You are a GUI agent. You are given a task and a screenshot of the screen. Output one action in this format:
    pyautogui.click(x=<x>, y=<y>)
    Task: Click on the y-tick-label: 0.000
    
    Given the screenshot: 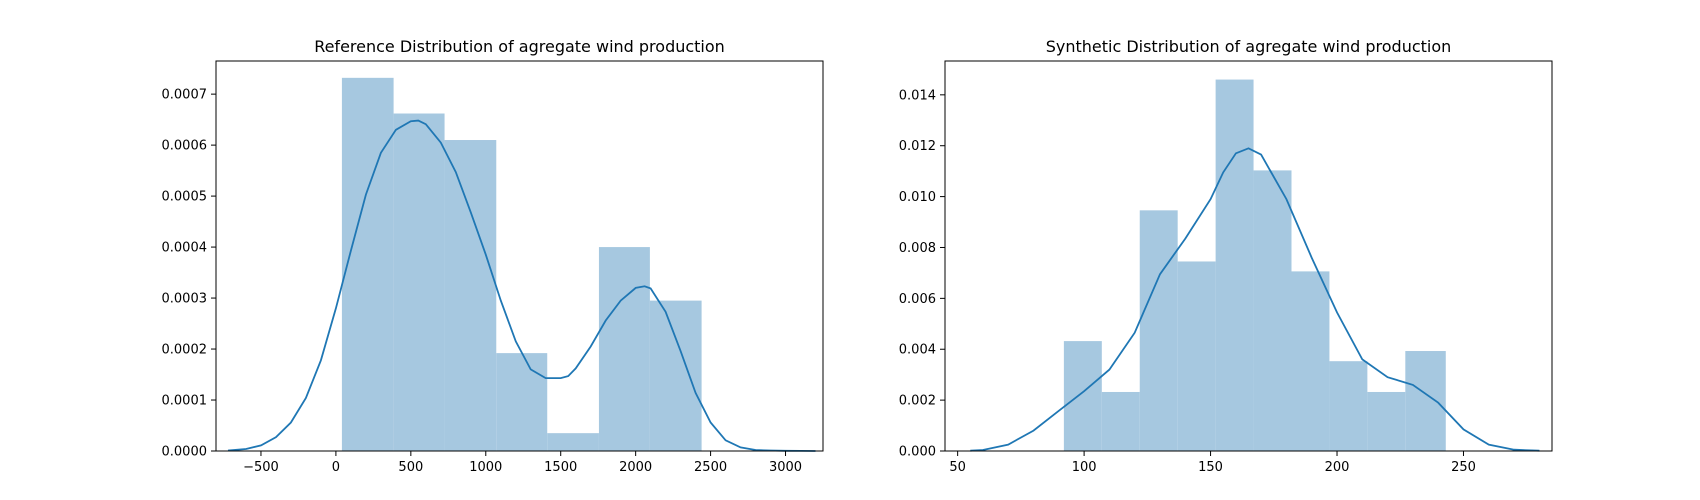 What is the action you would take?
    pyautogui.click(x=917, y=452)
    